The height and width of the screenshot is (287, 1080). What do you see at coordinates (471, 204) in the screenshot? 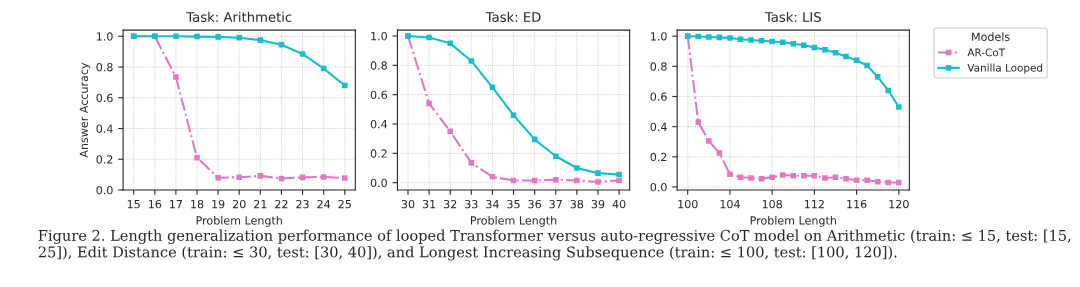
I see `x-tick-label: 33` at bounding box center [471, 204].